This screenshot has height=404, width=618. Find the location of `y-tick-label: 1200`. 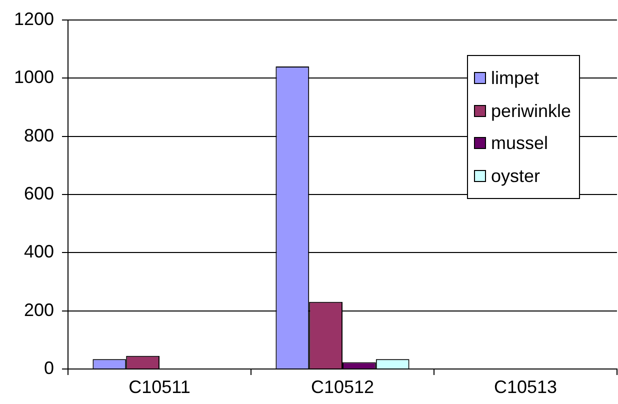

y-tick-label: 1200 is located at coordinates (34, 18).